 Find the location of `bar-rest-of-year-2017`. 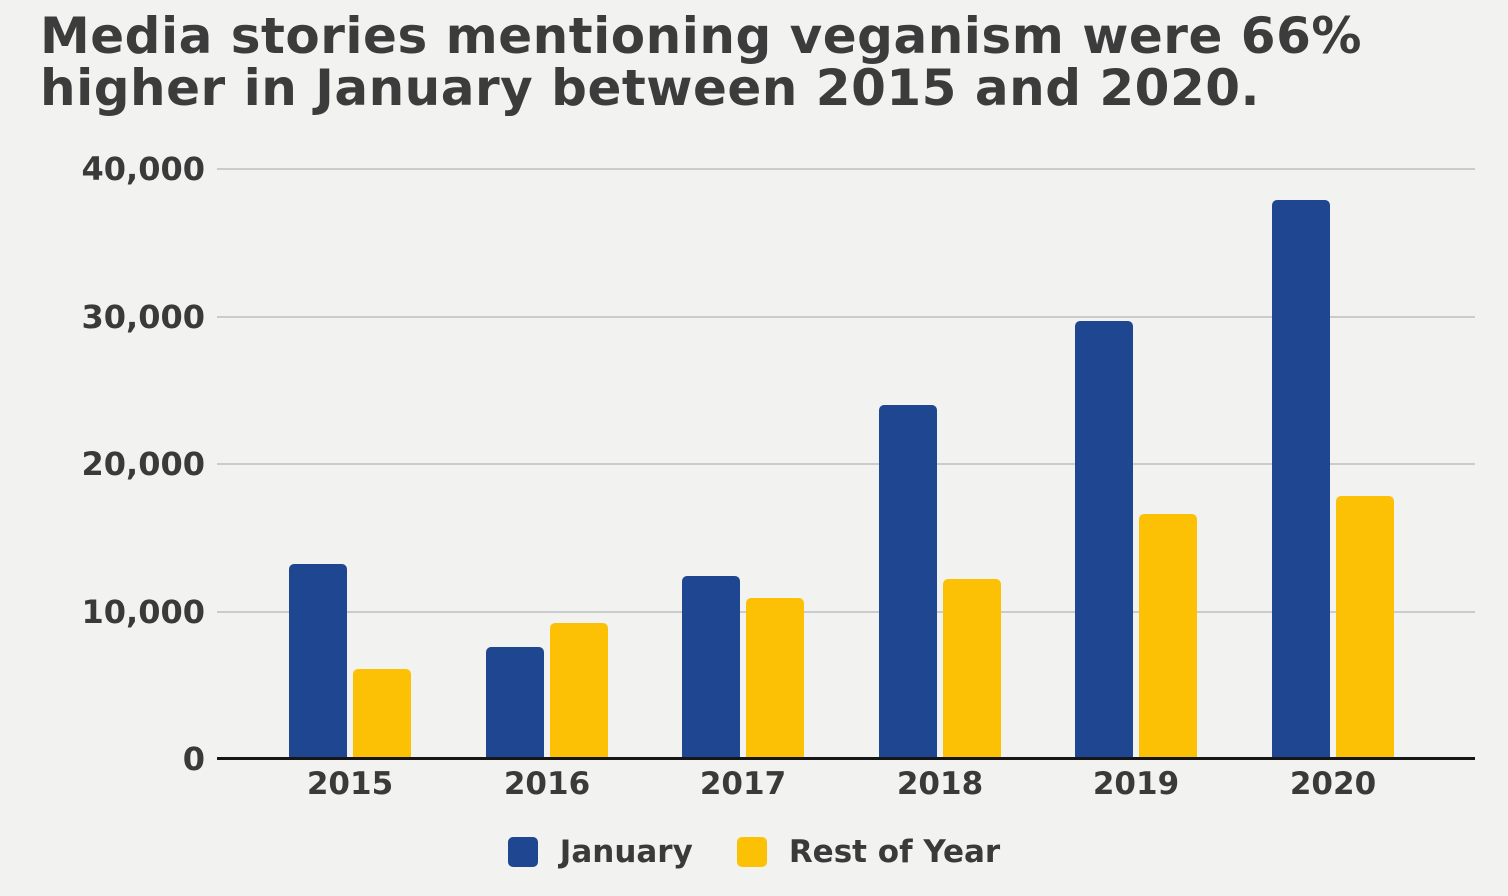

bar-rest-of-year-2017 is located at coordinates (775, 678).